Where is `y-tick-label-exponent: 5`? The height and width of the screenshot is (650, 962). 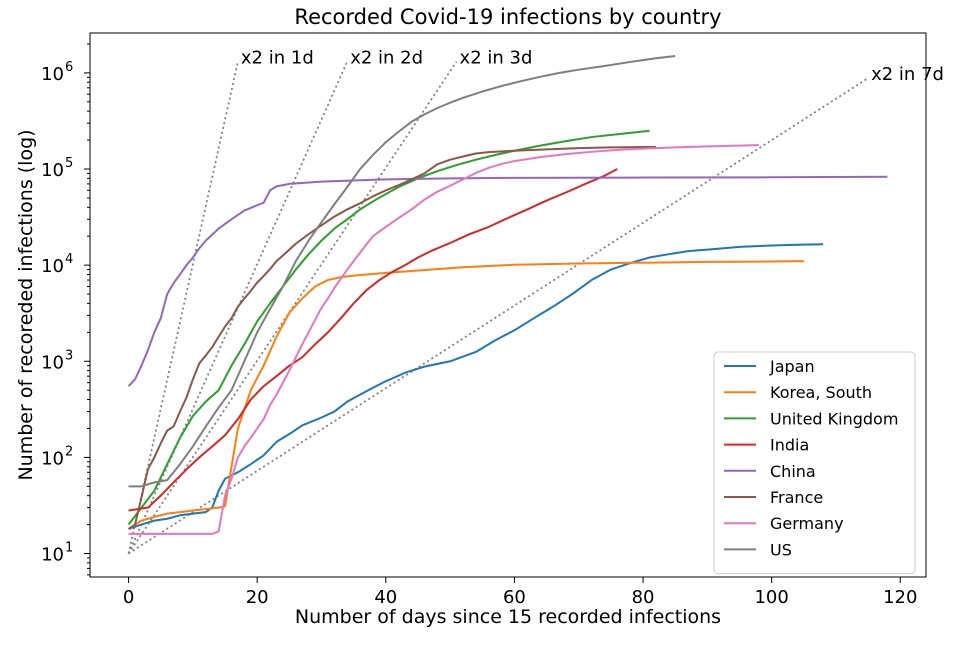
y-tick-label-exponent: 5 is located at coordinates (69, 163).